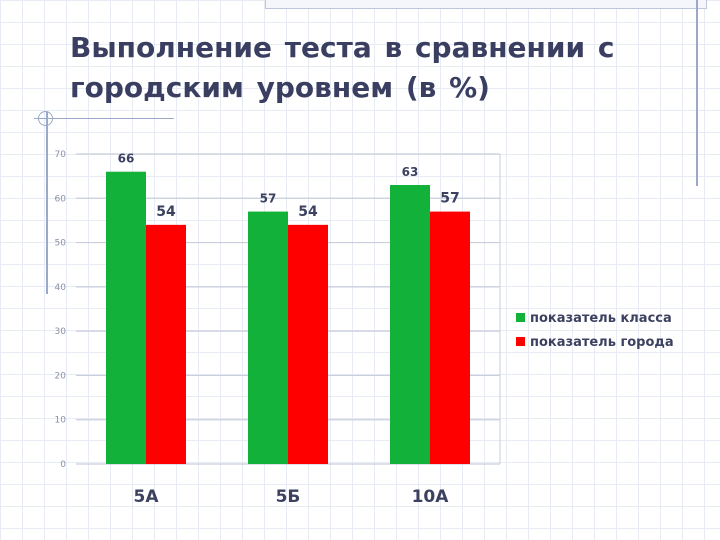 The image size is (720, 540). What do you see at coordinates (697, 93) in the screenshot?
I see `decorative-line-right` at bounding box center [697, 93].